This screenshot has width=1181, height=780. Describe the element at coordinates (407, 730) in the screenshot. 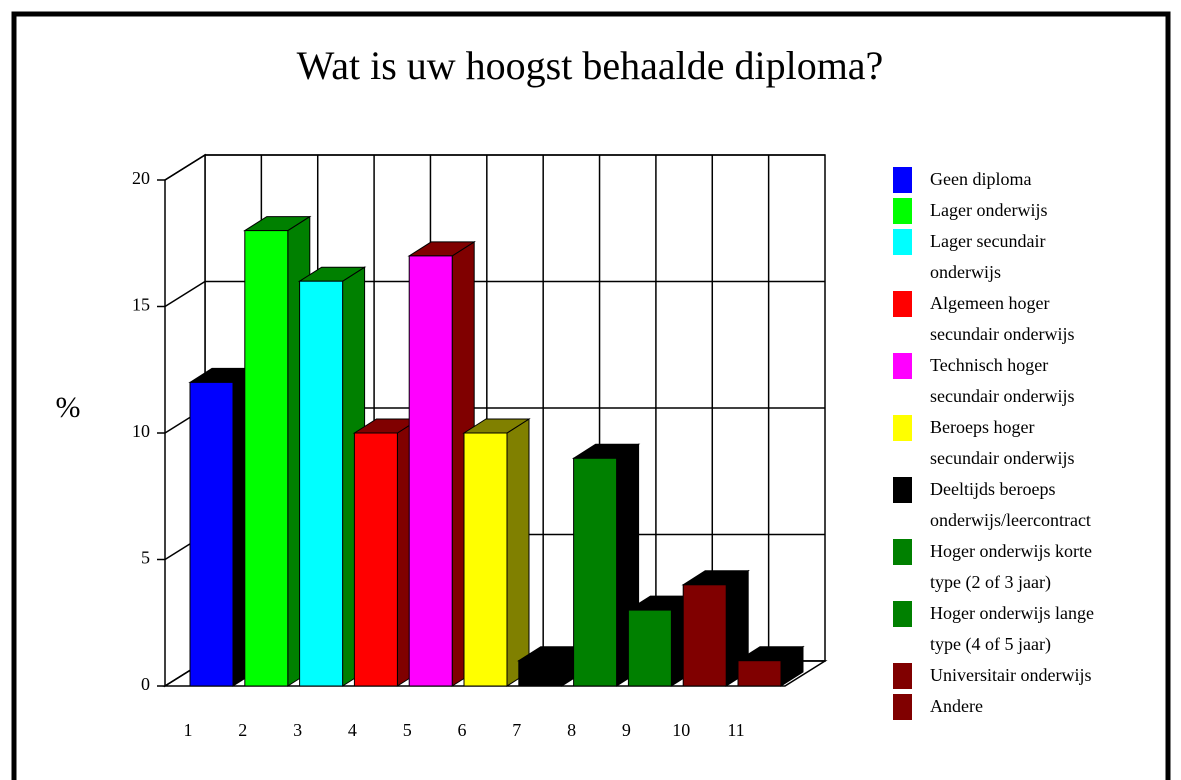

I see `x-tick-label: 5` at that location.